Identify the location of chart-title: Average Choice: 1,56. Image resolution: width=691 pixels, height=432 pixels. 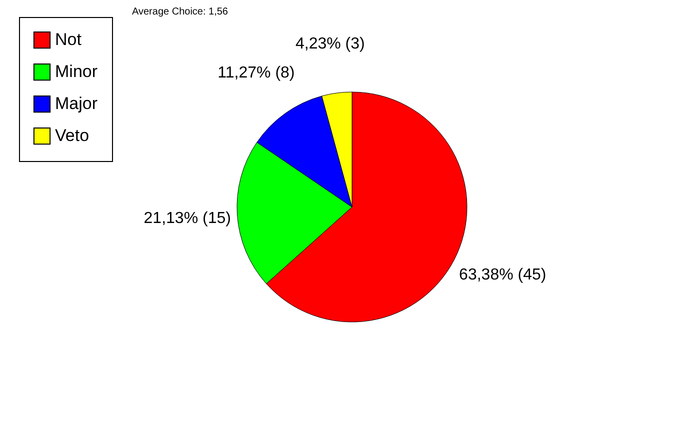
(180, 12).